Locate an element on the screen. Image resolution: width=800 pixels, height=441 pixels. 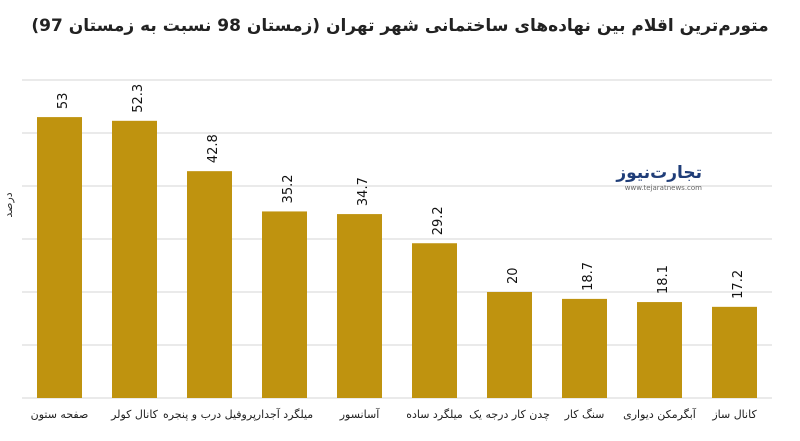
watermark-logo: تجارت‌نیوز www.tejaratnews.com is located at coordinates (660, 178).